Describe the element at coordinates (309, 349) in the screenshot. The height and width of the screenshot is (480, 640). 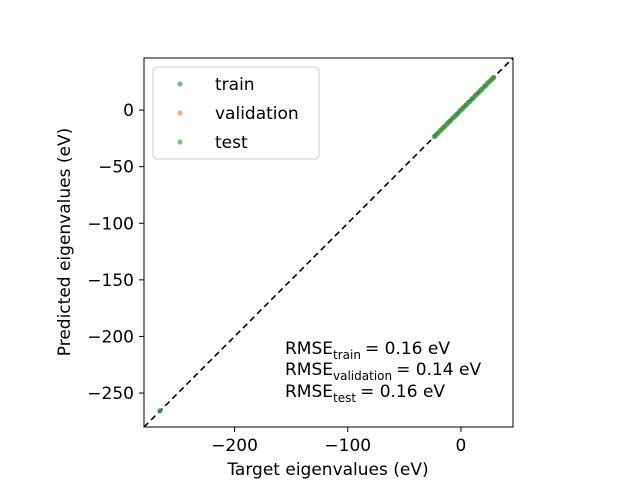
I see `rmse-train-base: RMSE` at that location.